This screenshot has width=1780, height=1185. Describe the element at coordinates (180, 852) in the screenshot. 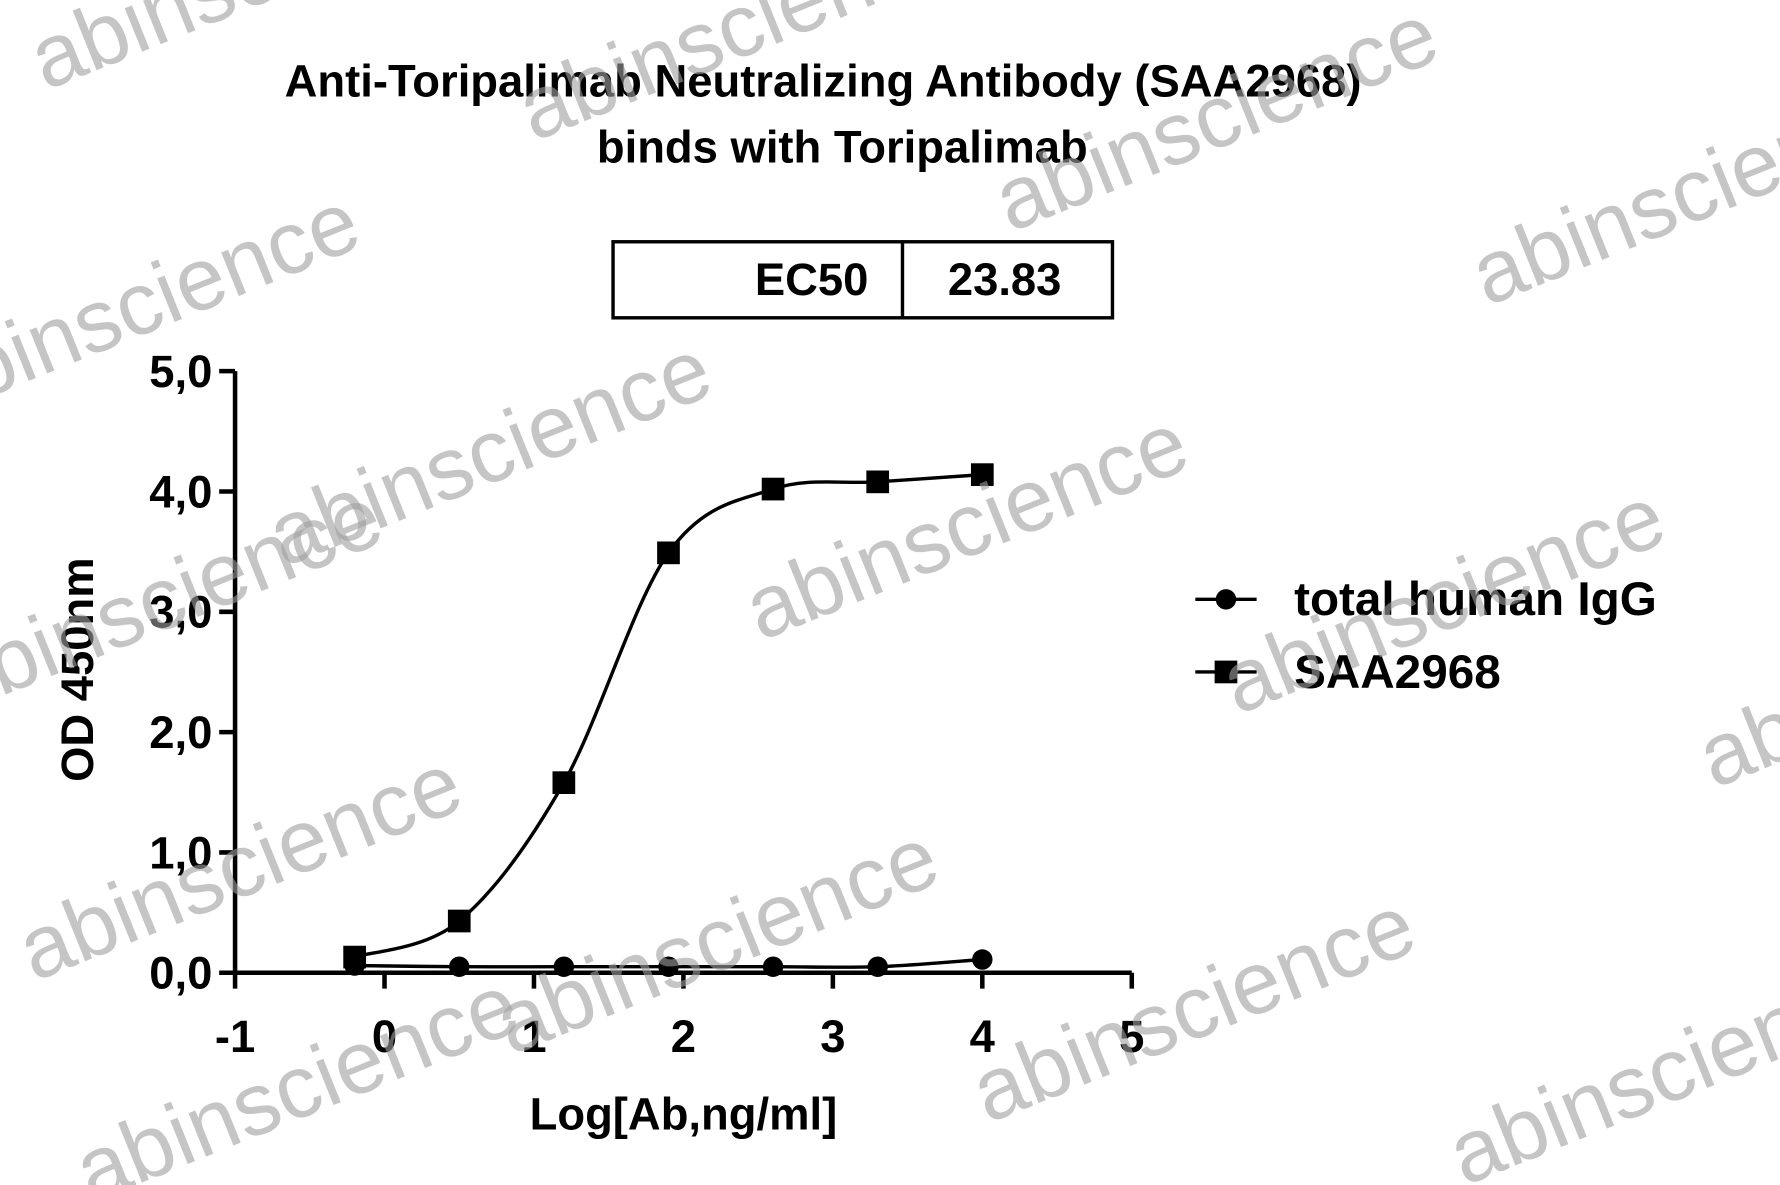

I see `y-tick-label: 1,0` at that location.